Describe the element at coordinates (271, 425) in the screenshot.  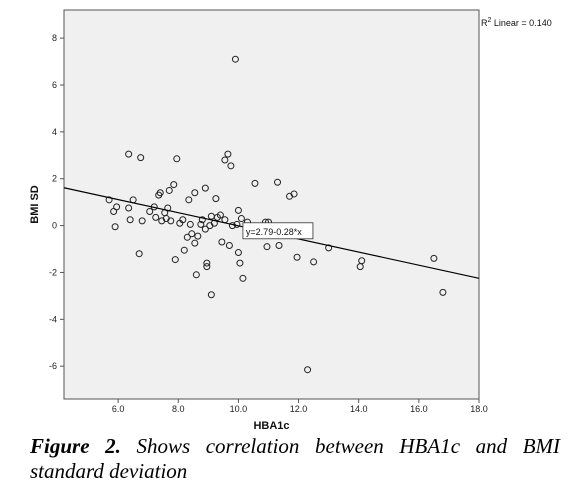
I see `x-axis-title: HBA1c` at that location.